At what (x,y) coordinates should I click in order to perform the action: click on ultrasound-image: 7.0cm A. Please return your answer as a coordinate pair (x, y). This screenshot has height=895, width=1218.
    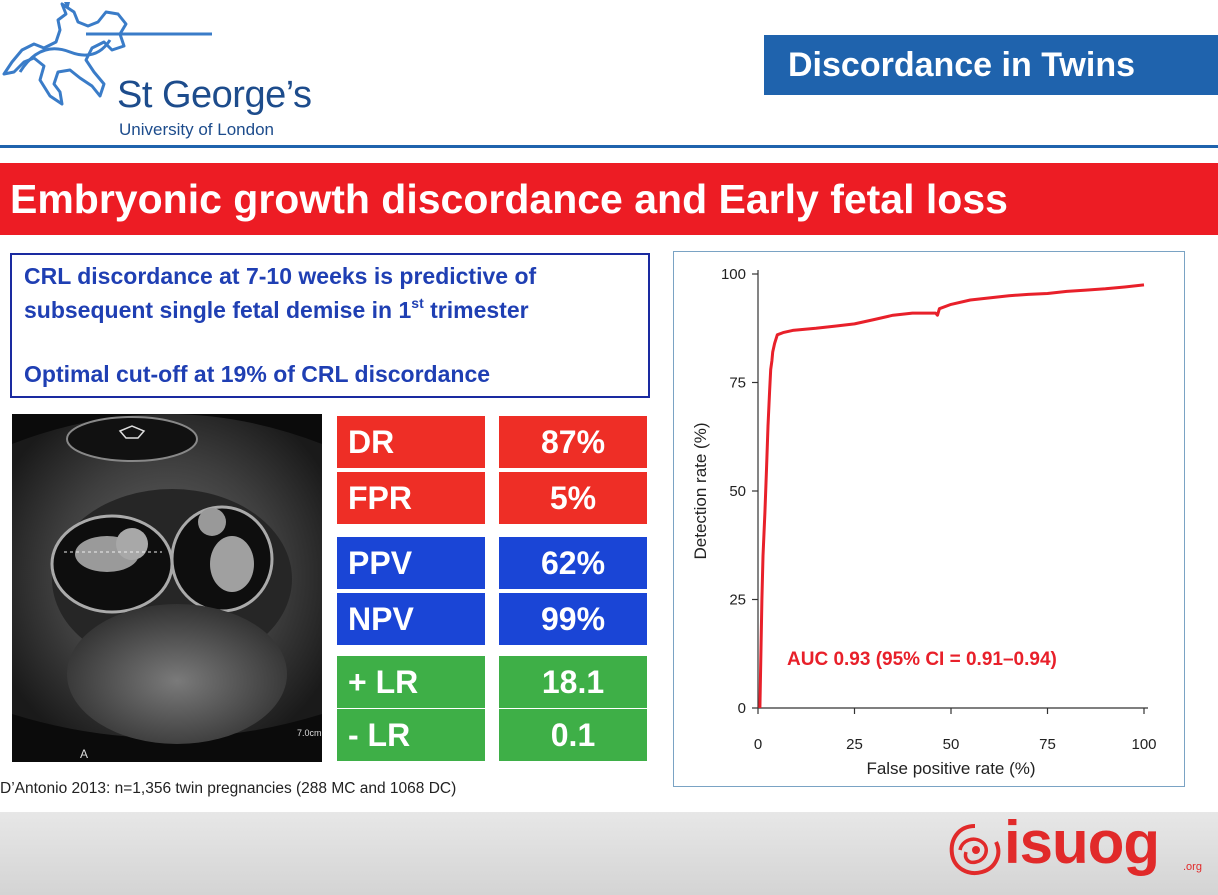
    Looking at the image, I should click on (167, 588).